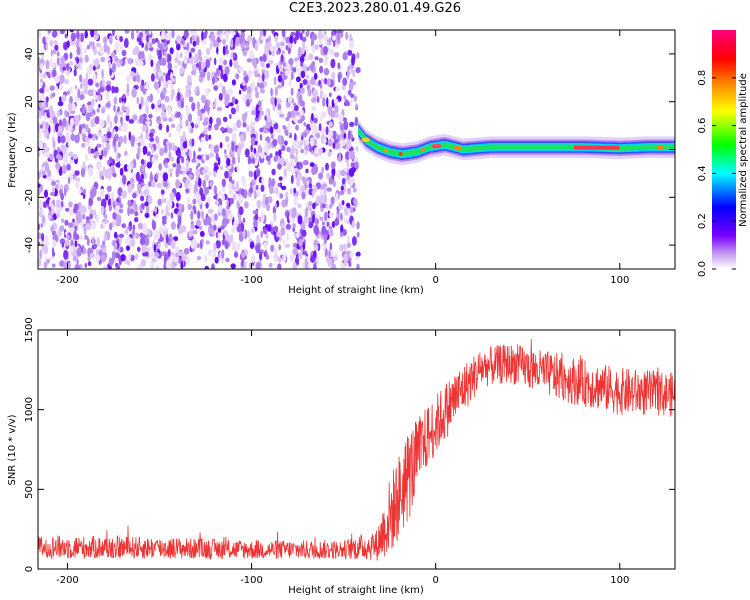  I want to click on spectrogram-y-tick-label: -20, so click(29, 197).